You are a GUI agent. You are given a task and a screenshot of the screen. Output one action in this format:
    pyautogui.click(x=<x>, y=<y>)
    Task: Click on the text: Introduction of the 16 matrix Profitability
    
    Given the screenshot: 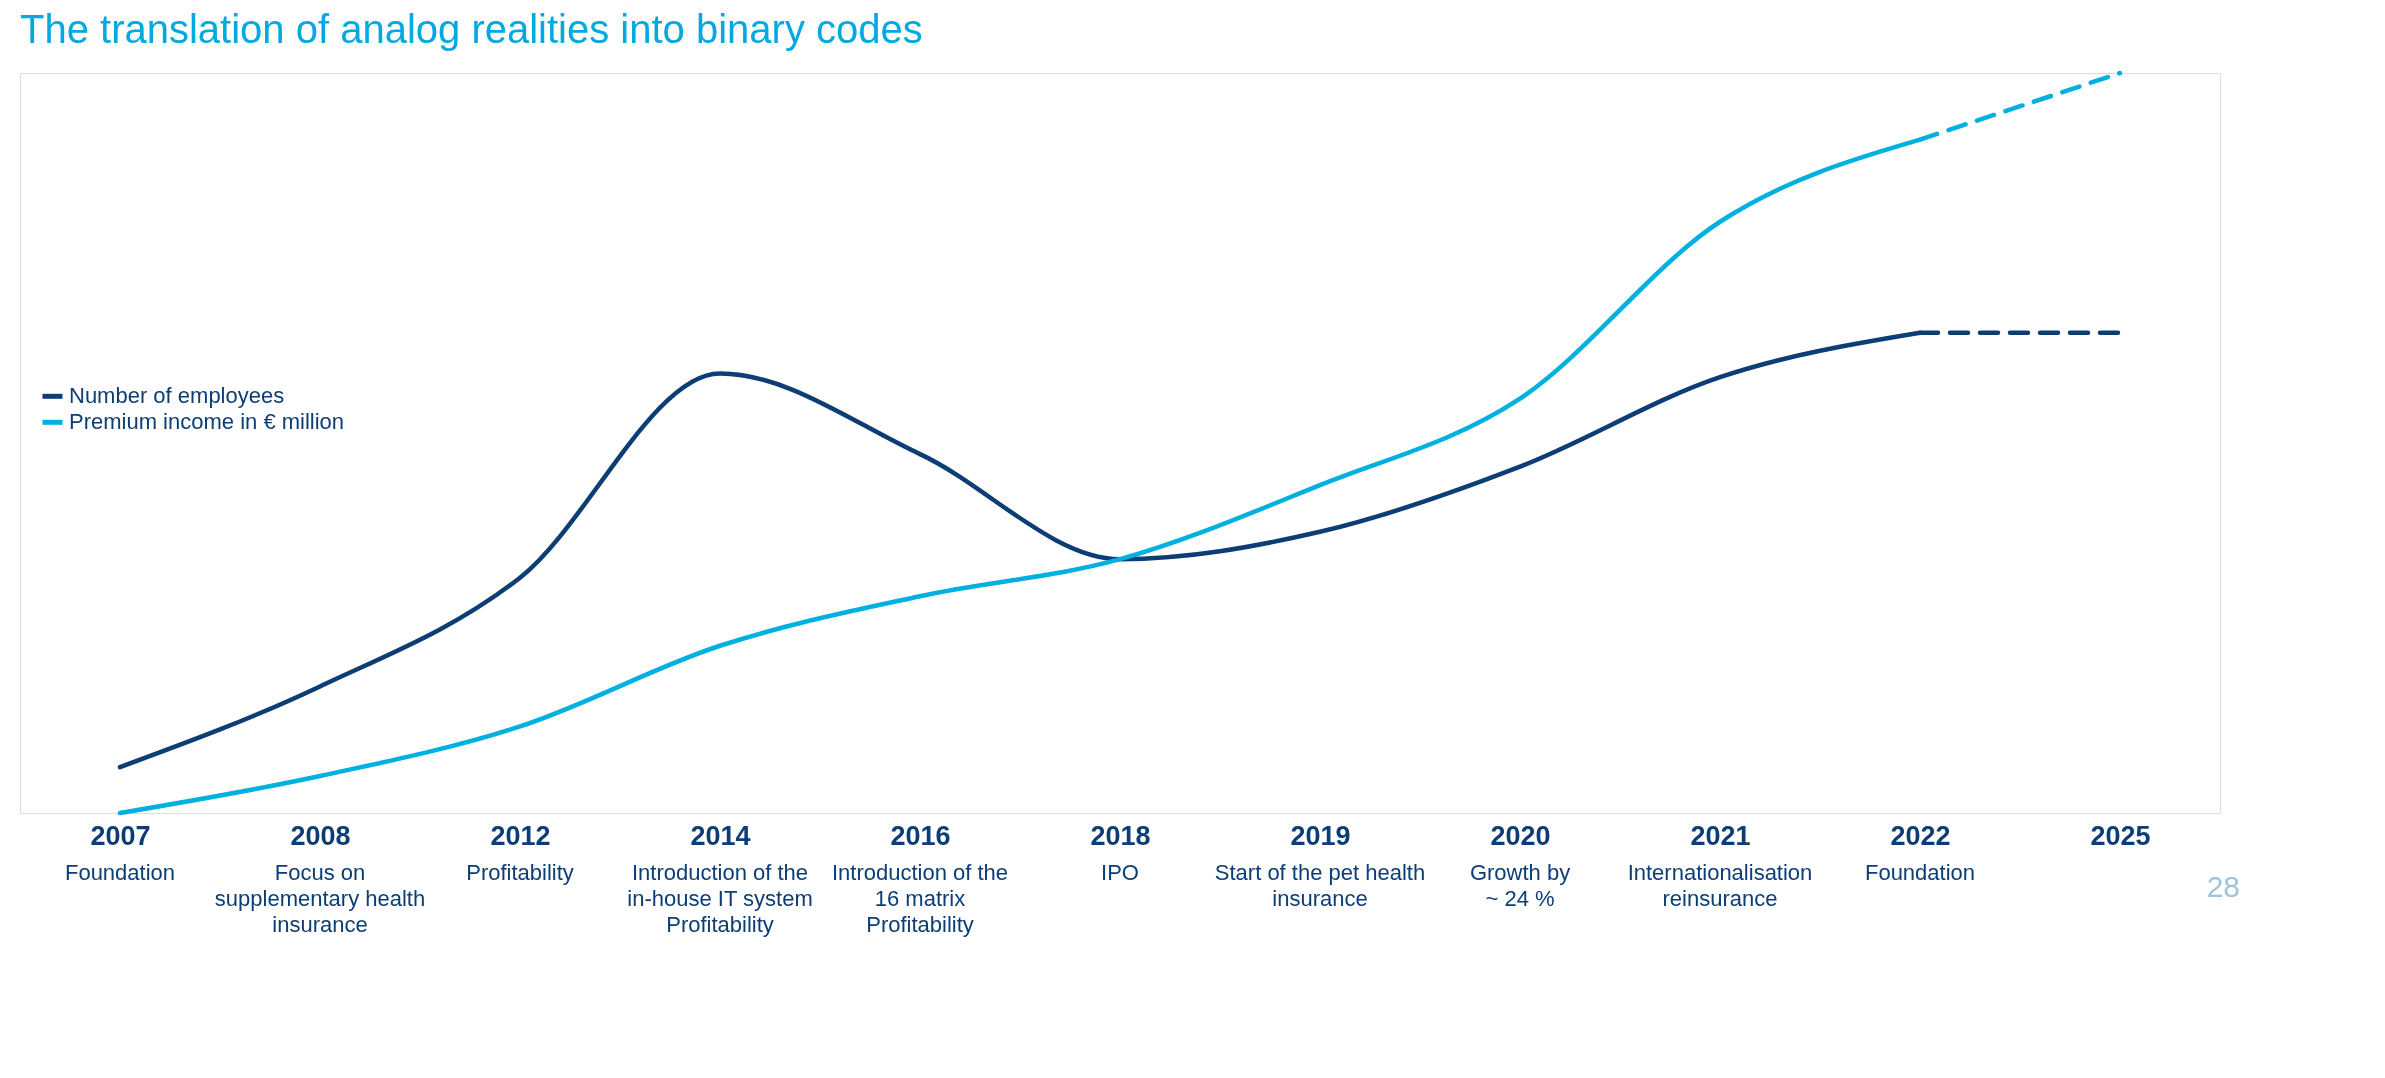 What is the action you would take?
    pyautogui.click(x=920, y=898)
    